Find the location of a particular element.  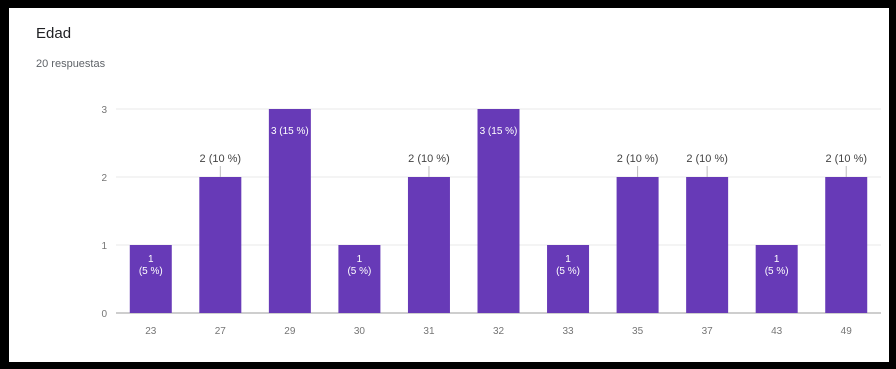

x-tick-label: 31 is located at coordinates (429, 331).